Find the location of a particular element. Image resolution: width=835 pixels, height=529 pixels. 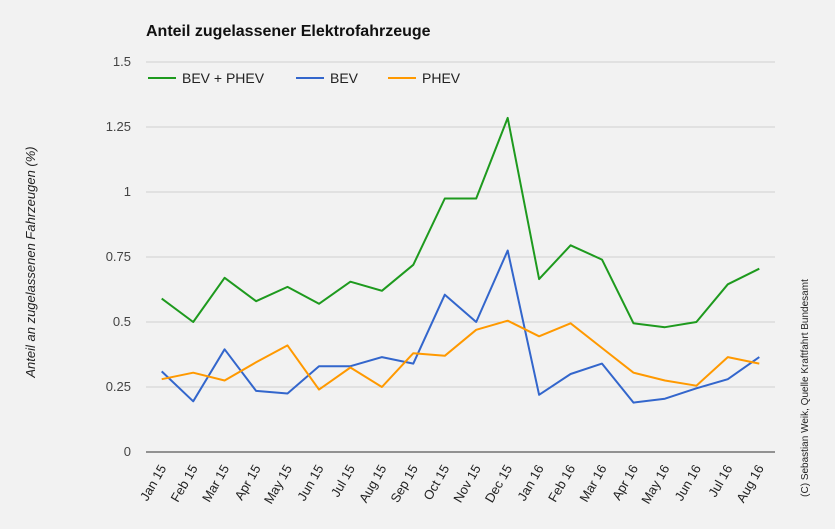

x-tick-label: Apr 16 is located at coordinates (625, 482).